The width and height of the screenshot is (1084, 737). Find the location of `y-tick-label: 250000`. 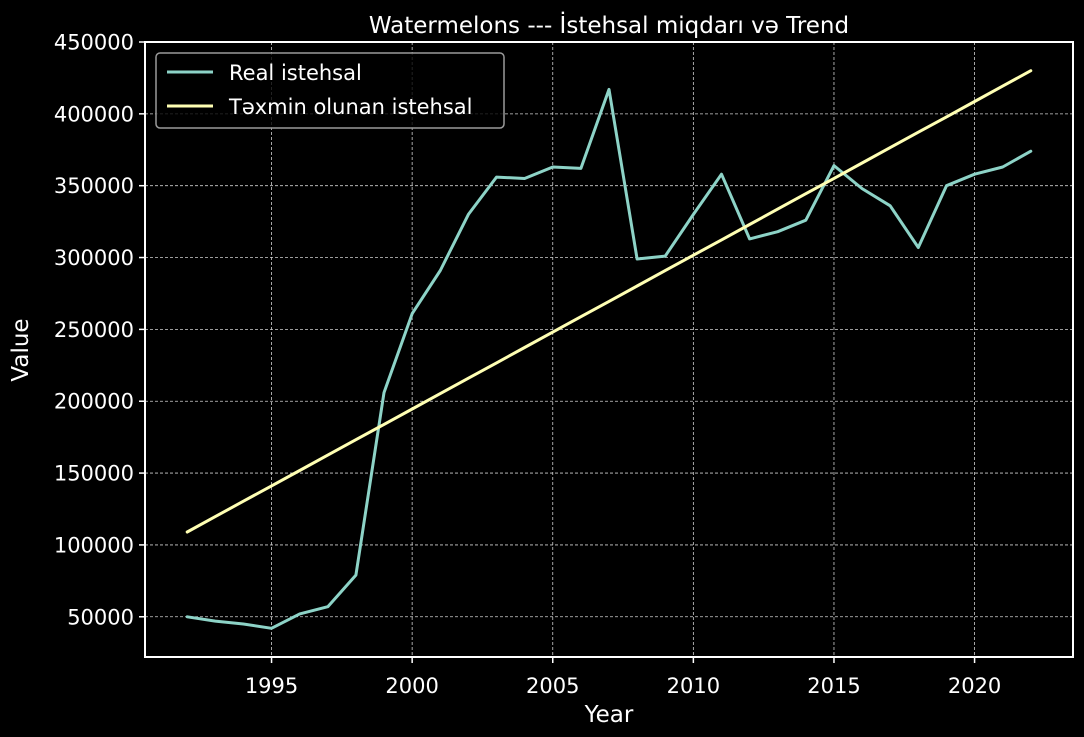

y-tick-label: 250000 is located at coordinates (94, 330).